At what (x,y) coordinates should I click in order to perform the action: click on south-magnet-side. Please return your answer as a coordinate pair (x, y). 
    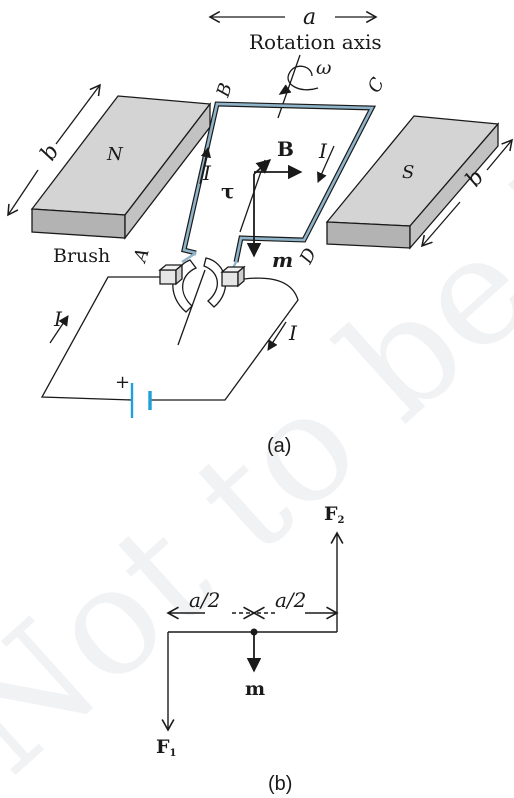
    Looking at the image, I should click on (368, 235).